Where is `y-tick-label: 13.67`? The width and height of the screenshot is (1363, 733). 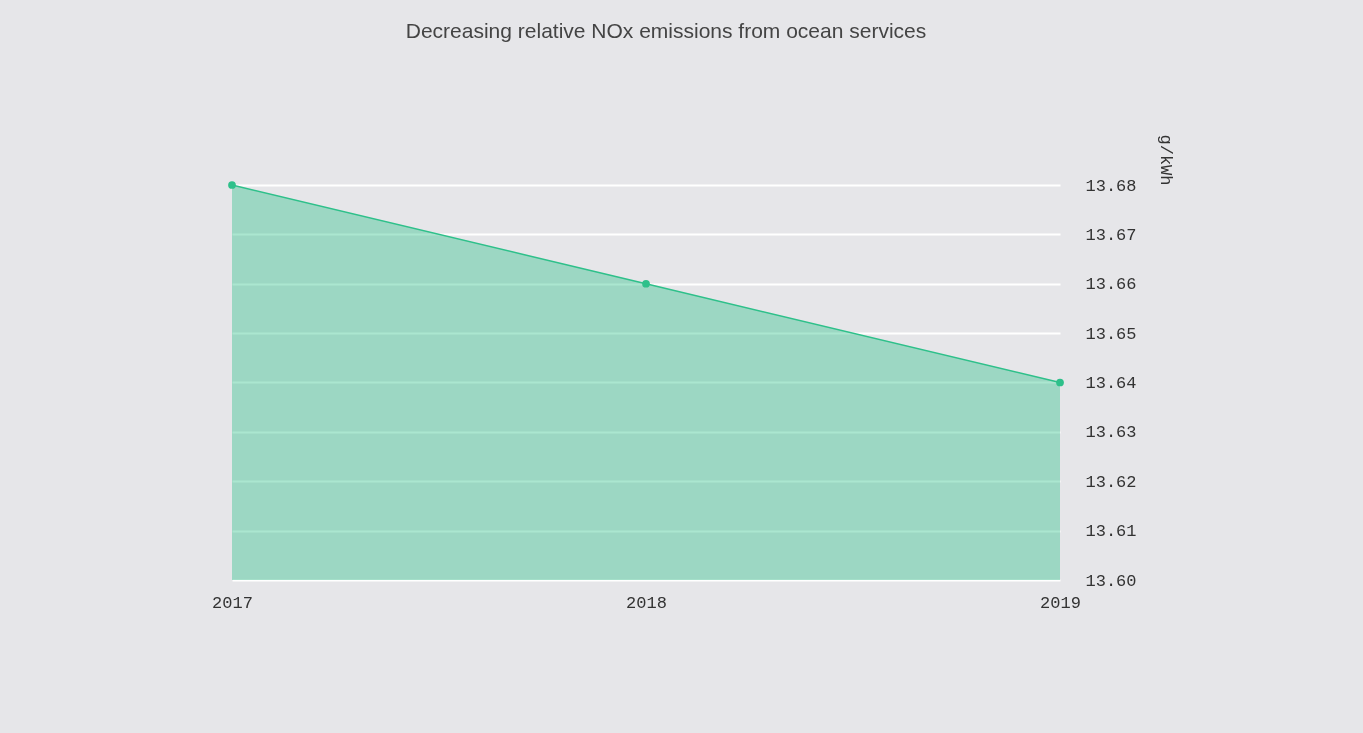
y-tick-label: 13.67 is located at coordinates (1111, 235).